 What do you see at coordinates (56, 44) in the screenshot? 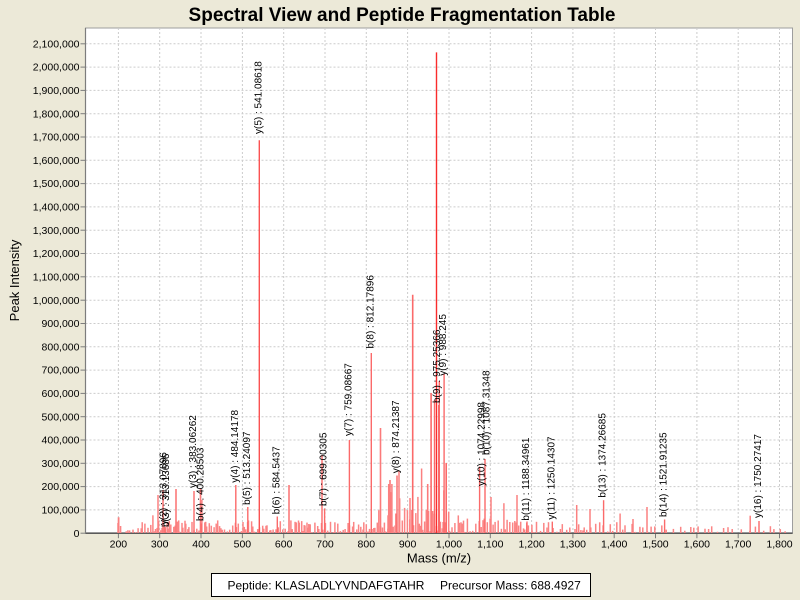
I see `svg-text: 2,100,000` at bounding box center [56, 44].